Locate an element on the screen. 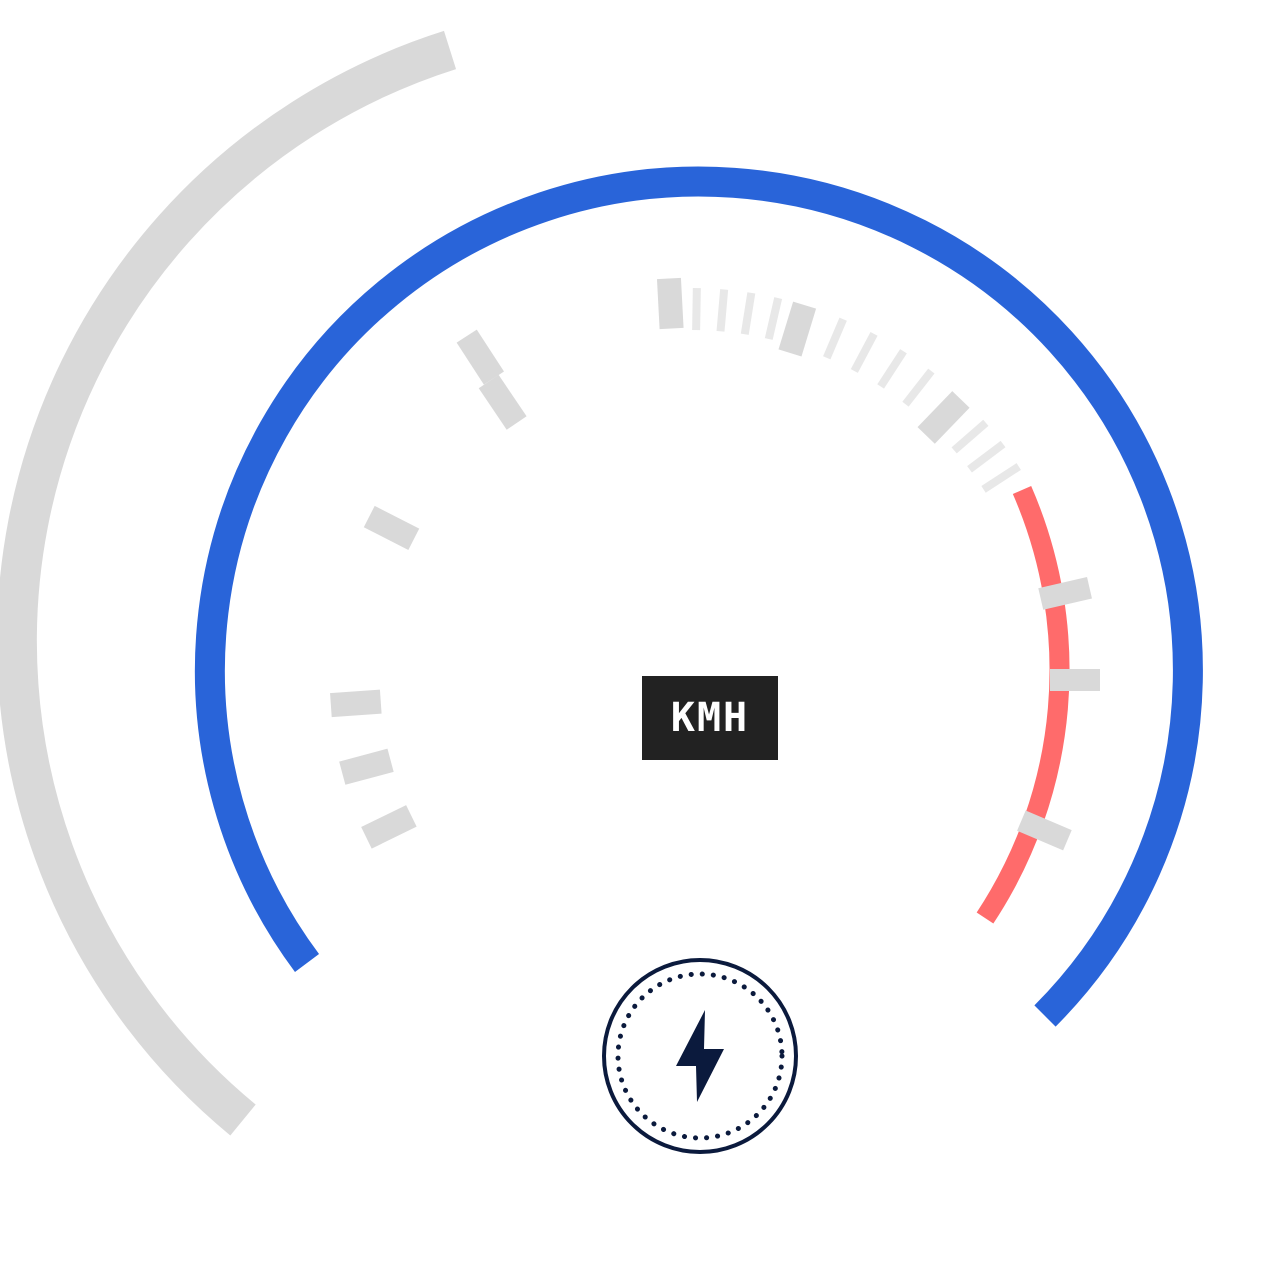 Image resolution: width=1280 pixels, height=1280 pixels. lightning-bolt-icon is located at coordinates (700, 1056).